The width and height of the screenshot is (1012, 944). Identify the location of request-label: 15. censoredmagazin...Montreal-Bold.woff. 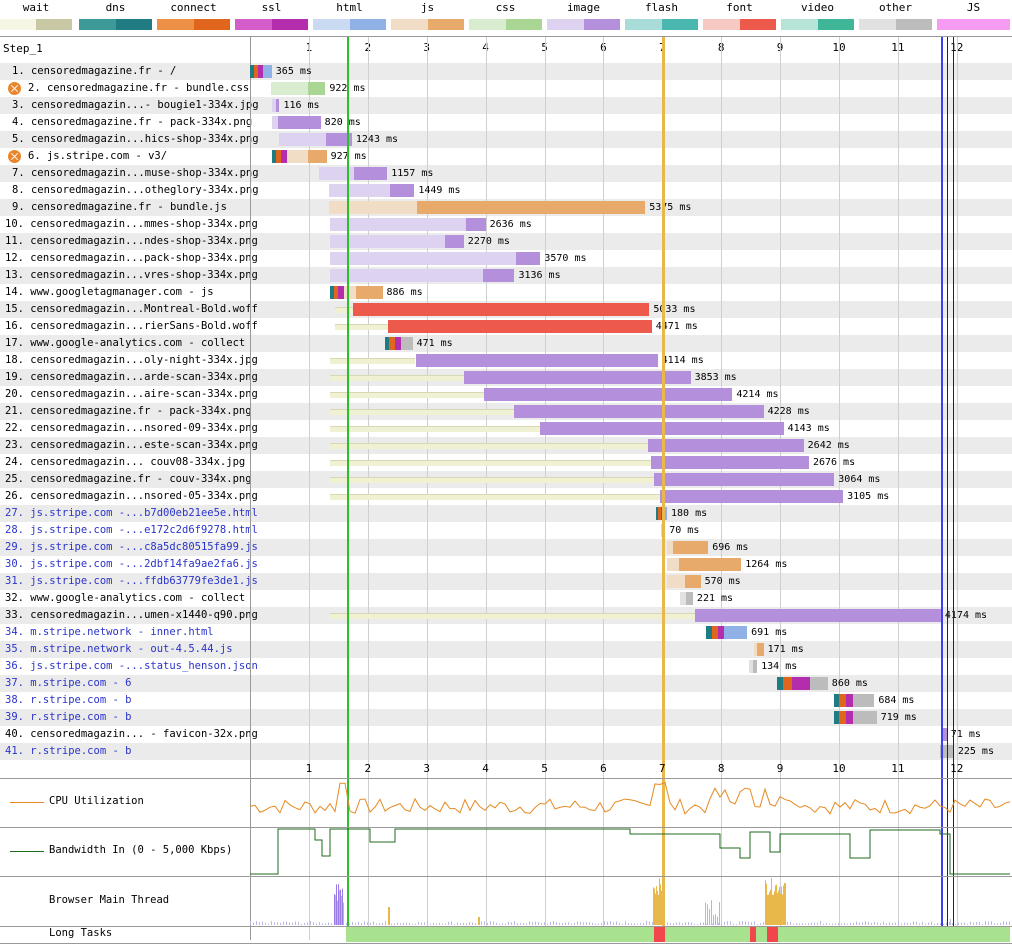
(131, 309).